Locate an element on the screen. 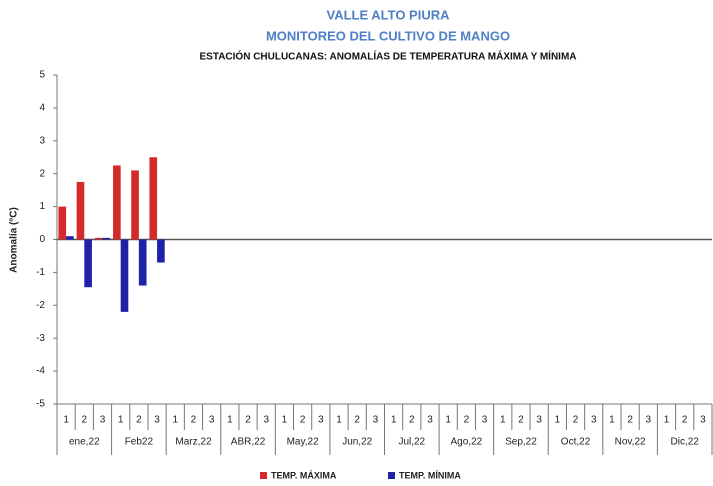 This screenshot has width=713, height=486. y-tick-label: 1 is located at coordinates (42, 206).